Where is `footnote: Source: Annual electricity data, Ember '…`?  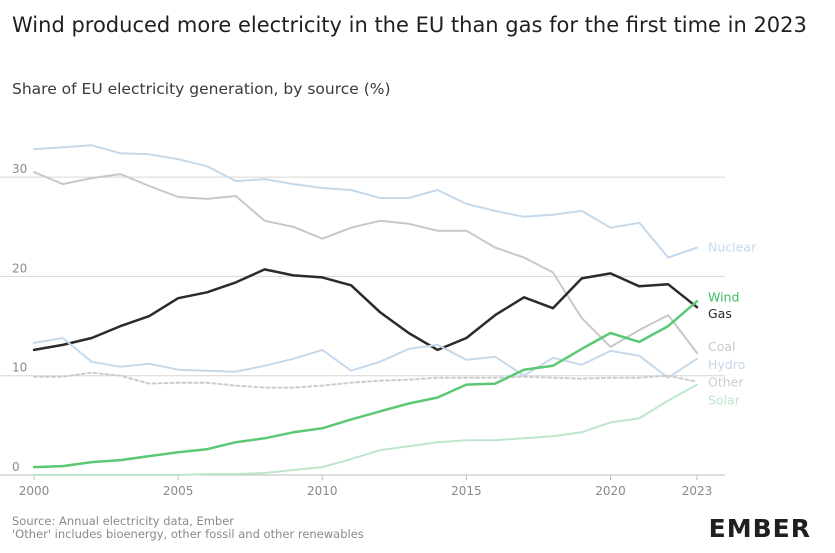 footnote: Source: Annual electricity data, Ember '… is located at coordinates (188, 528).